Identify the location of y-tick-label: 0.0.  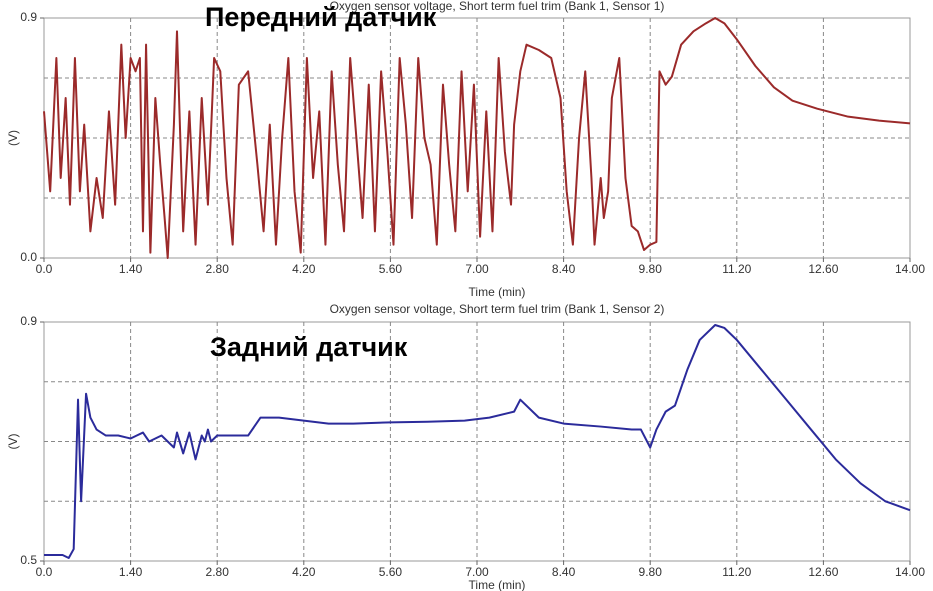
(28, 257).